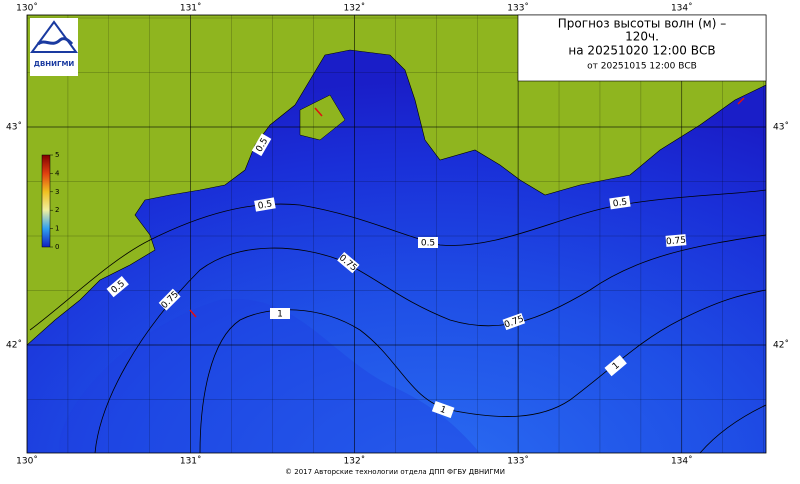 The height and width of the screenshot is (484, 800). Describe the element at coordinates (57, 247) in the screenshot. I see `colorbar-label: 0` at that location.